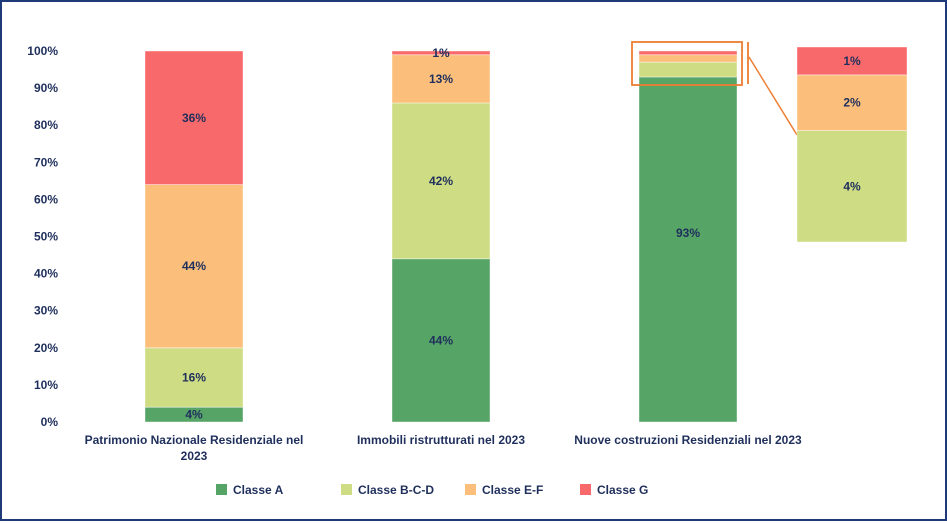 This screenshot has height=524, width=947. Describe the element at coordinates (46, 348) in the screenshot. I see `y-tick-label: 20%` at that location.